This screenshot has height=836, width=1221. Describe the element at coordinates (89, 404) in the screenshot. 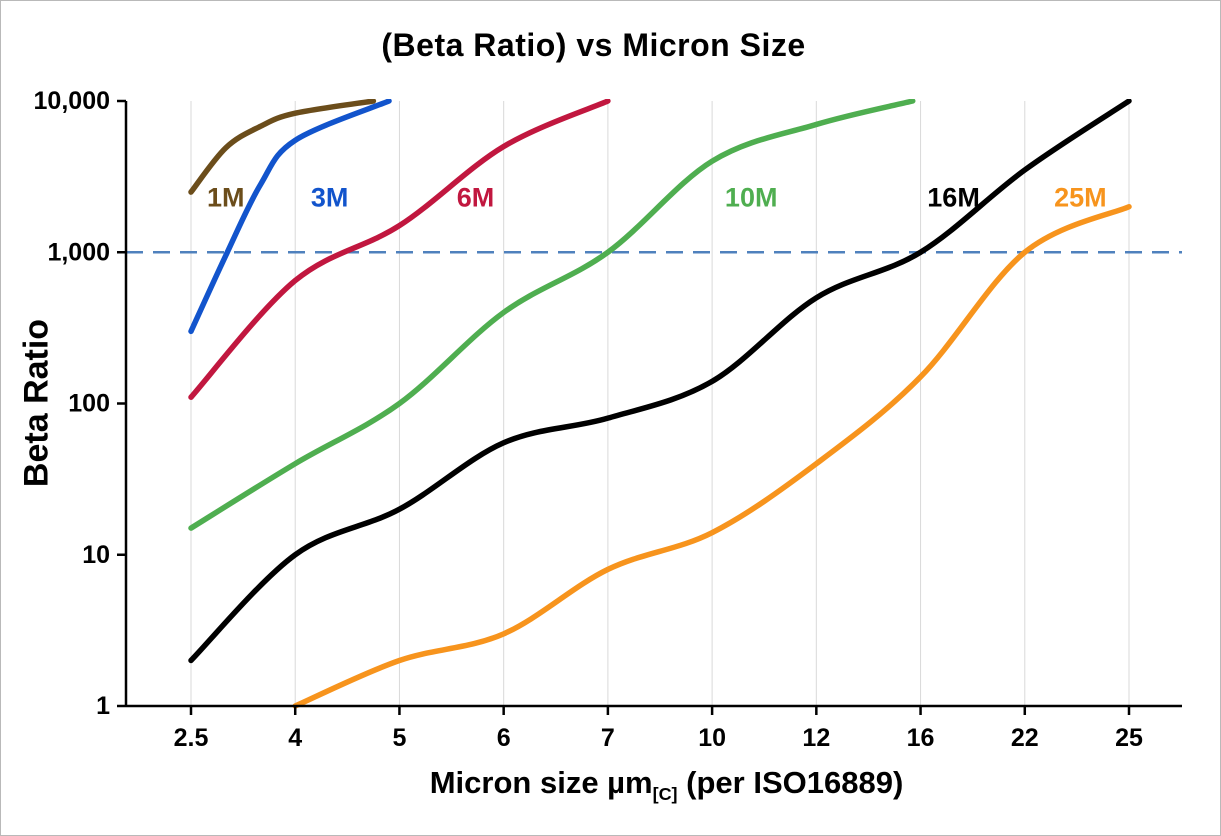

I see `y-tick-label-100: 100` at that location.